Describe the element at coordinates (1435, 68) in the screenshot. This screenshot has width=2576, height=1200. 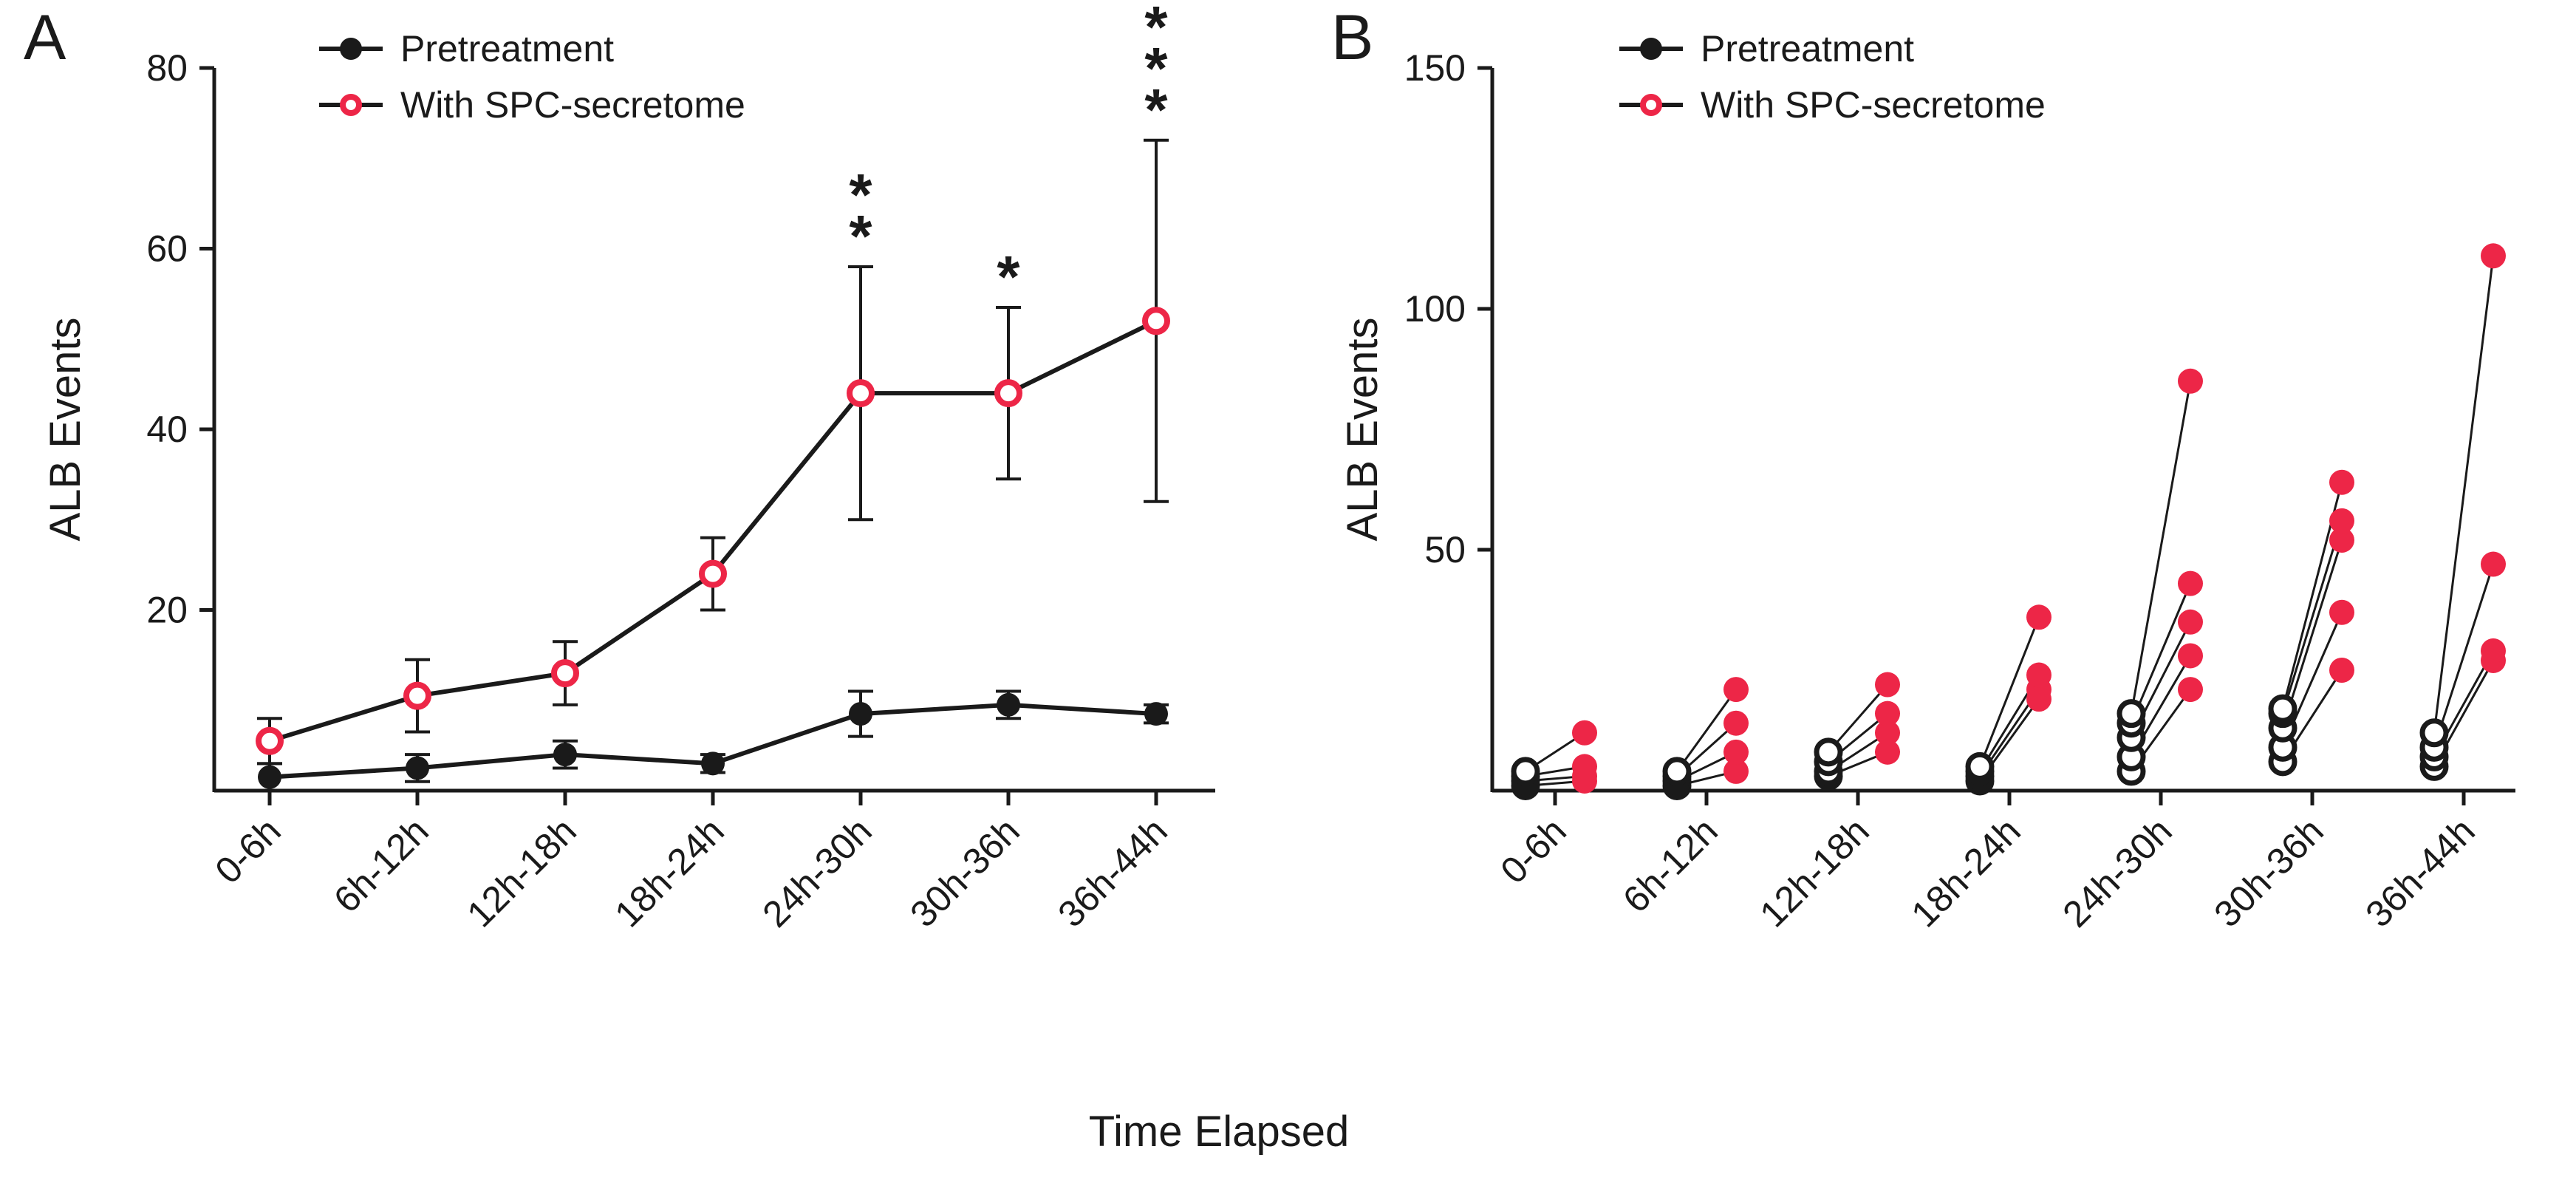
I see `y-tick-label: 150` at that location.